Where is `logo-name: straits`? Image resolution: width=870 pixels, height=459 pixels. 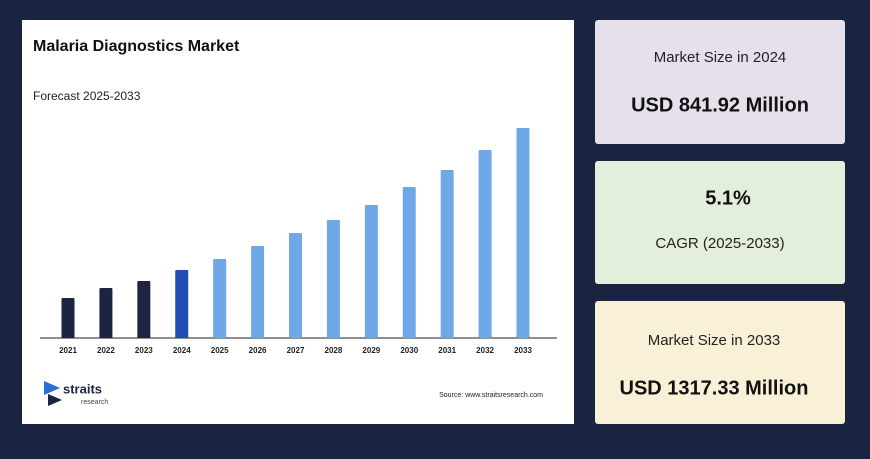 logo-name: straits is located at coordinates (82, 388).